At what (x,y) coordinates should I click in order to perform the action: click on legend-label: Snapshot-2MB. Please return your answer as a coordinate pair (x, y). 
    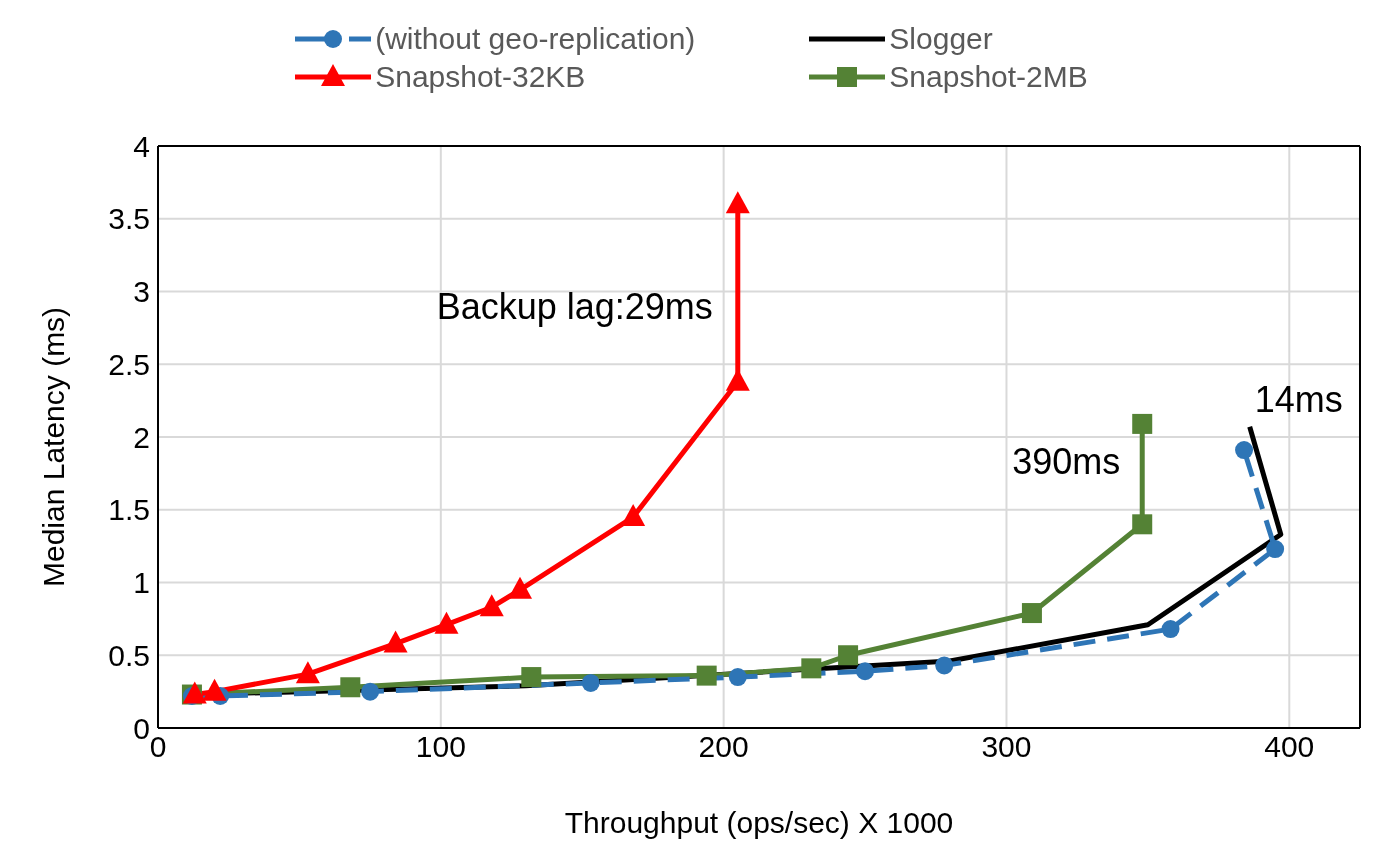
    Looking at the image, I should click on (988, 77).